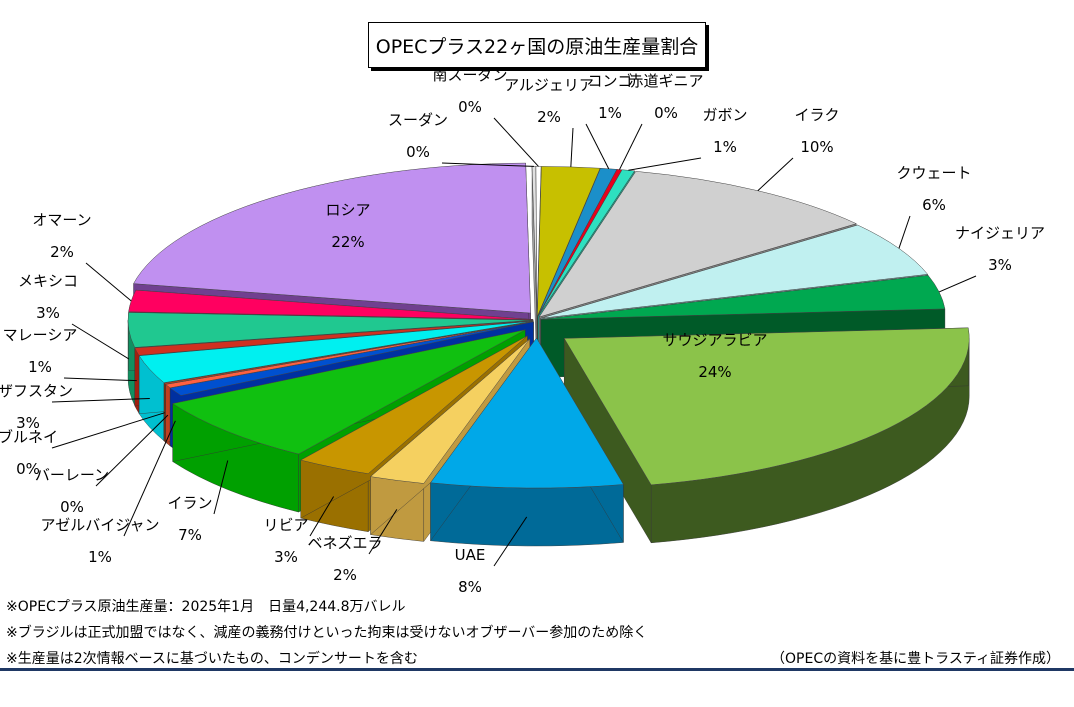 This screenshot has height=707, width=1074. What do you see at coordinates (666, 113) in the screenshot?
I see `slice-value-2: 0%` at bounding box center [666, 113].